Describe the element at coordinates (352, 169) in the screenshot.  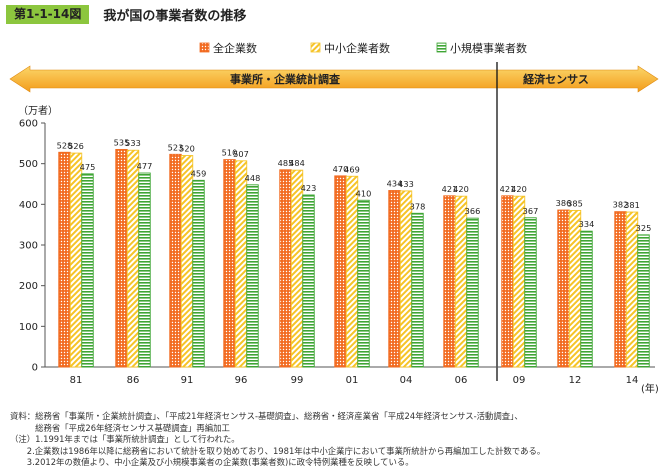
I see `data-label-01-1: 469` at that location.